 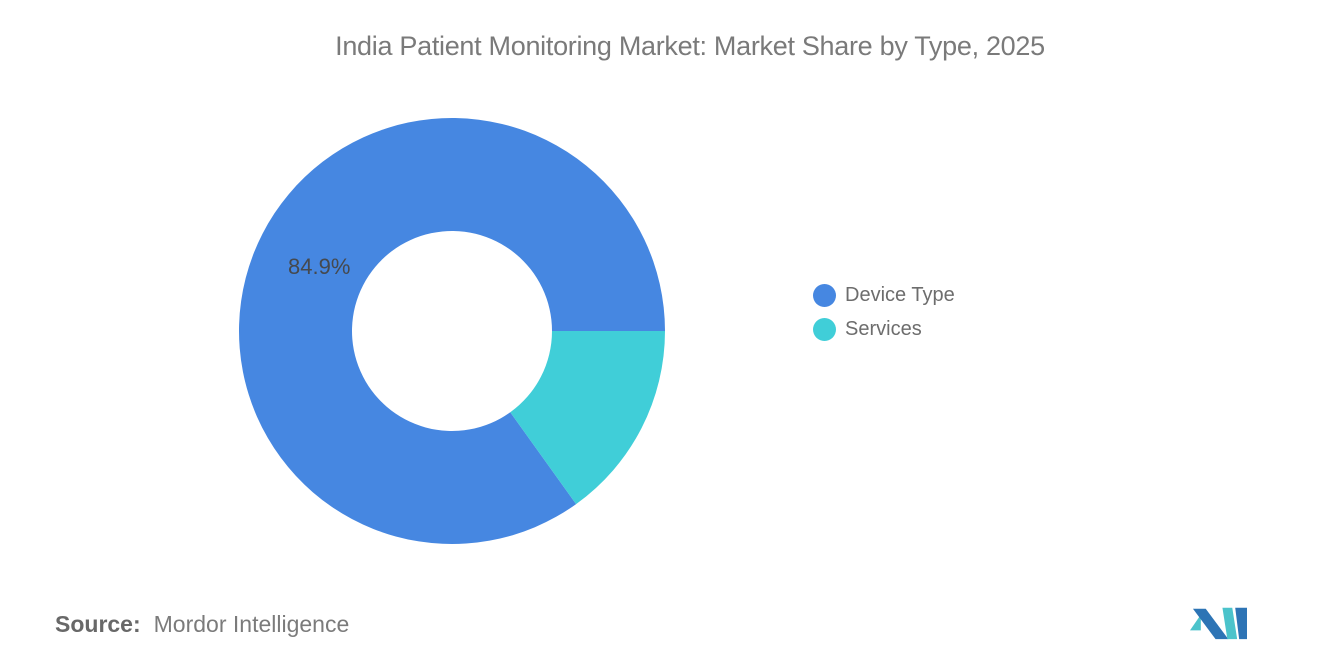 What do you see at coordinates (824, 329) in the screenshot?
I see `legend-swatch-services-icon` at bounding box center [824, 329].